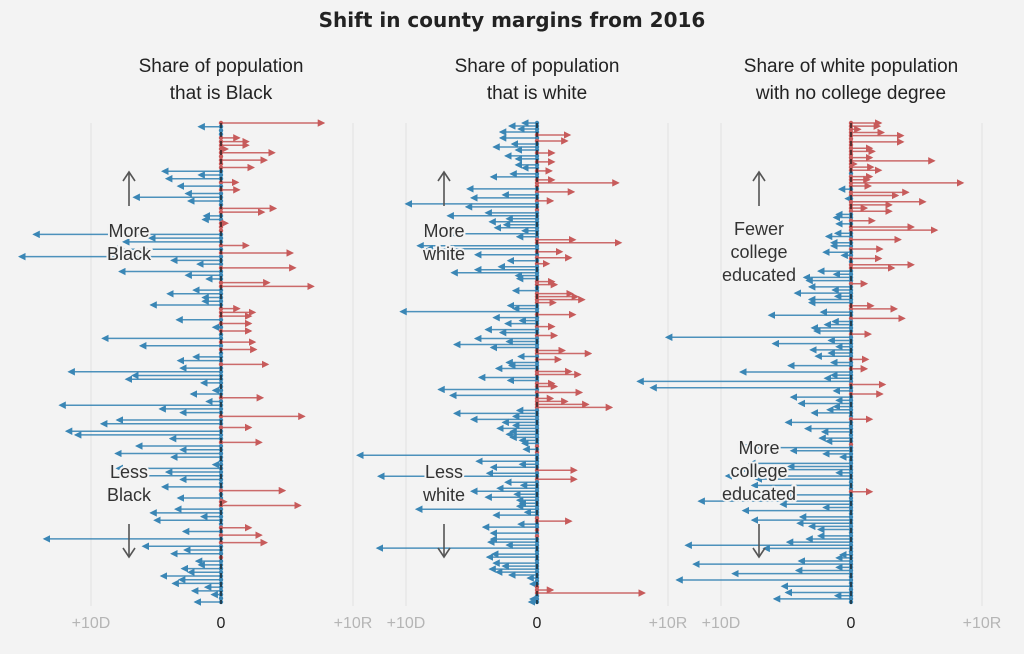  I want to click on annotation-top-line: educated, so click(759, 275).